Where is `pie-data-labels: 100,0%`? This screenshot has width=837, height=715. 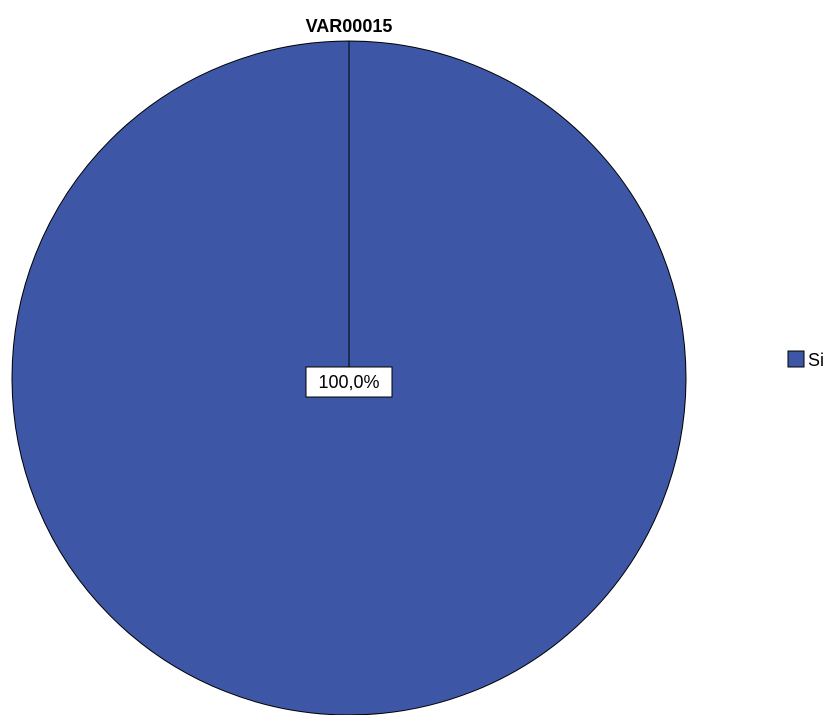
pie-data-labels: 100,0% is located at coordinates (349, 382).